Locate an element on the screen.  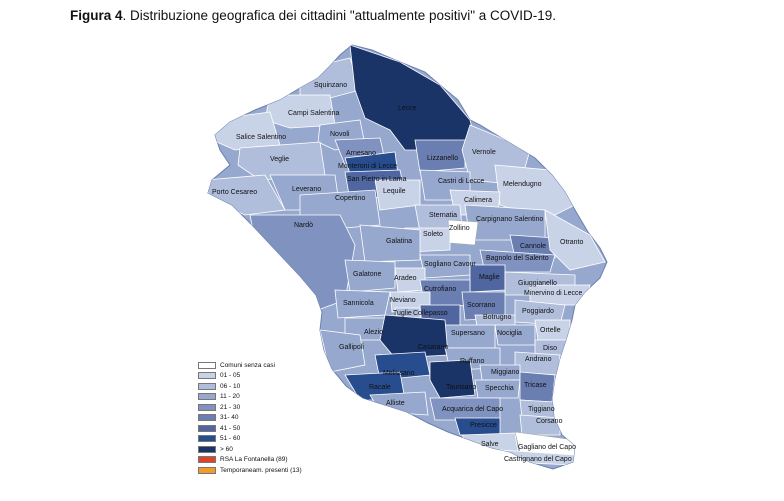
label-alezio: Alezio is located at coordinates (373, 332).